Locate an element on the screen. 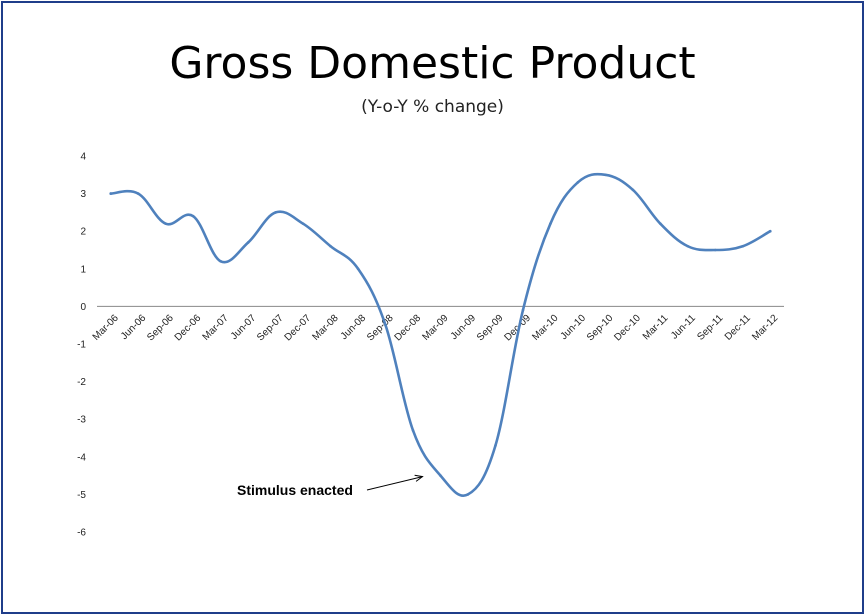  y-axis-ticks: 4 3 2 1 0 -1 -2 -3 -4 -5 -6 is located at coordinates (81, 345).